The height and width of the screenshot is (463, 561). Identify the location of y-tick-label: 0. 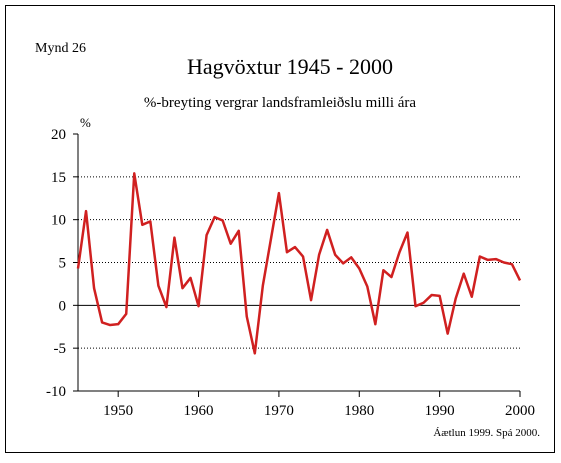
(63, 306).